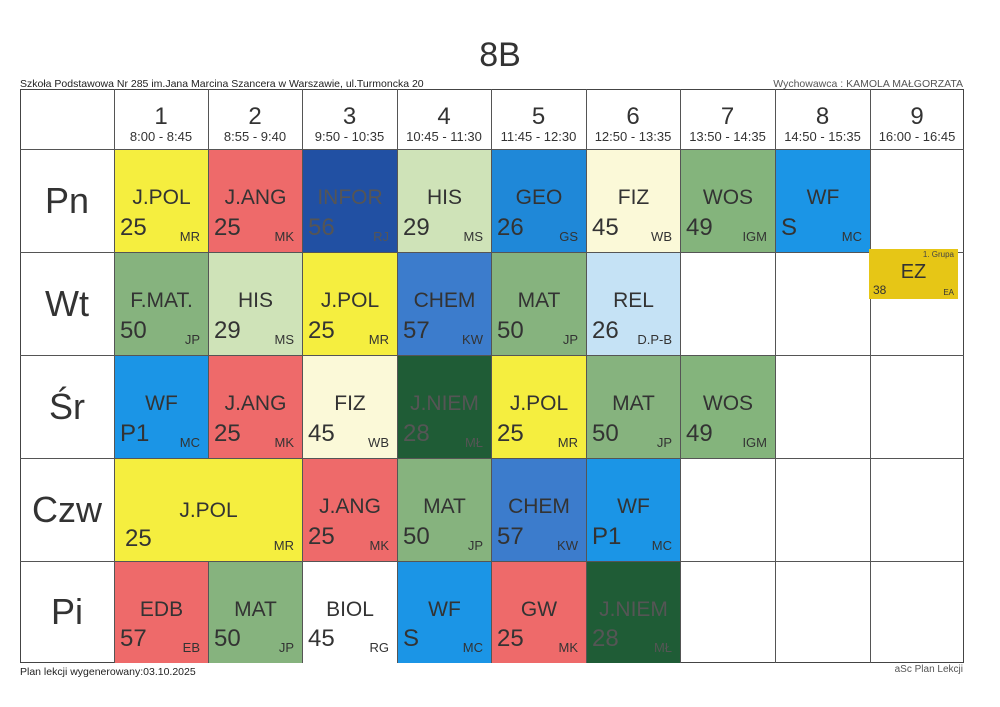 Image resolution: width=1000 pixels, height=707 pixels. I want to click on period-time: 9:50 - 10:35, so click(349, 136).